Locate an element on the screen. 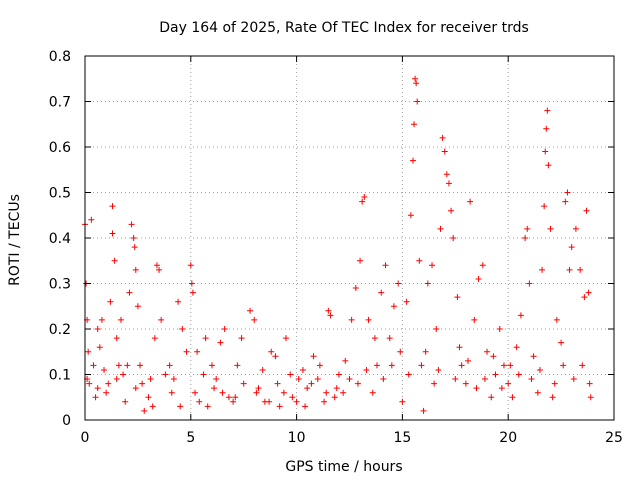 This screenshot has width=640, height=480. x-tick-label: 5 is located at coordinates (190, 438).